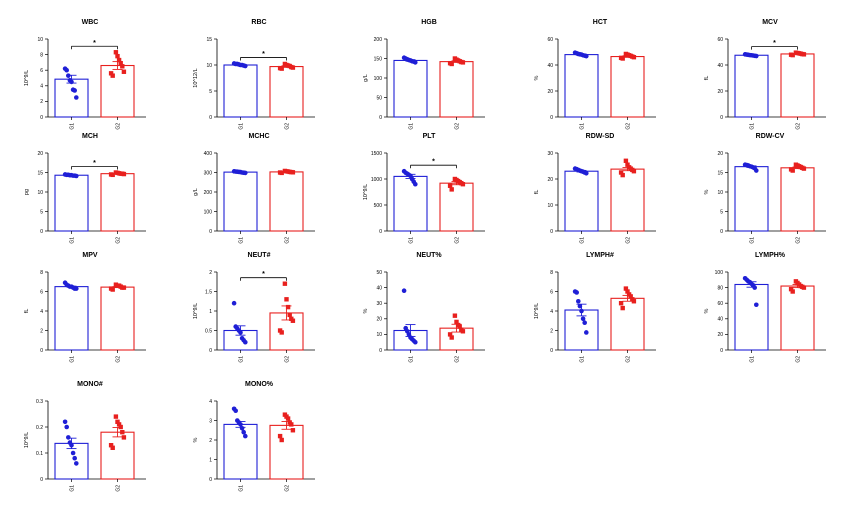 The height and width of the screenshot is (518, 850). I want to click on panel-title: MCV, so click(770, 22).